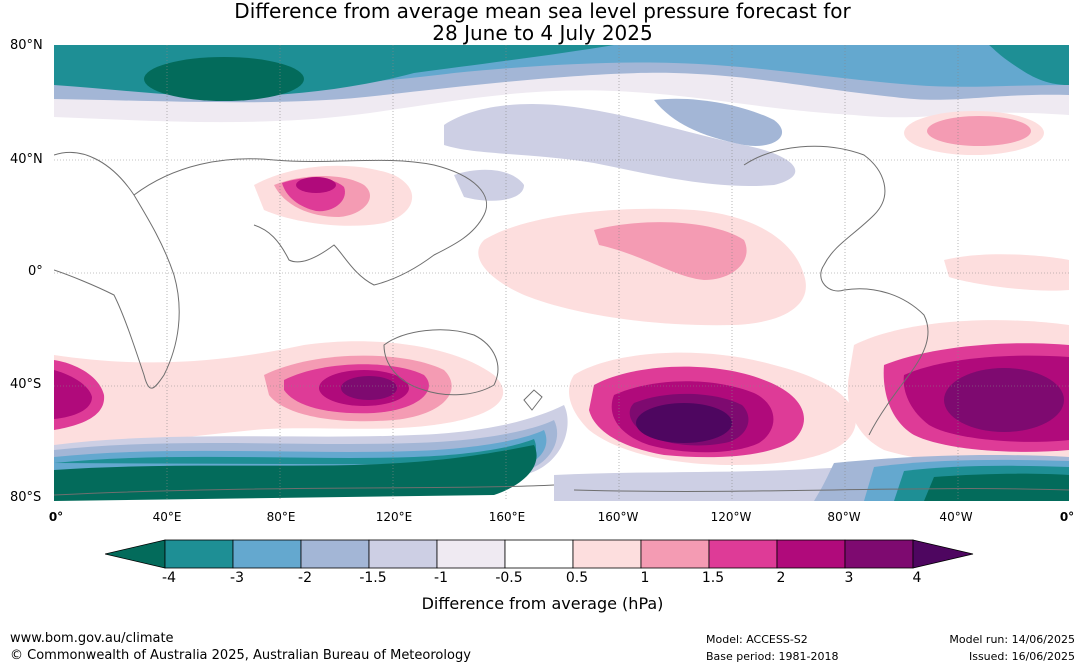 Image resolution: width=1085 pixels, height=667 pixels. What do you see at coordinates (645, 578) in the screenshot?
I see `colorbar-tick: 1` at bounding box center [645, 578].